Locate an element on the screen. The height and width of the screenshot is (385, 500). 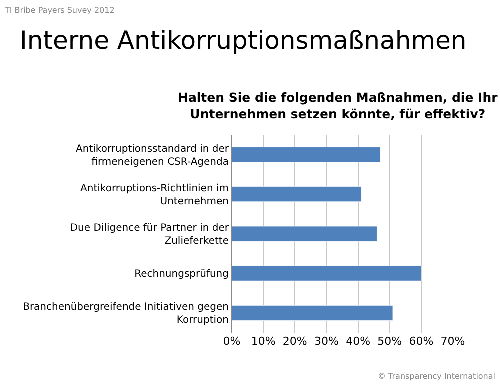
x-tick-label: 10% is located at coordinates (263, 341).